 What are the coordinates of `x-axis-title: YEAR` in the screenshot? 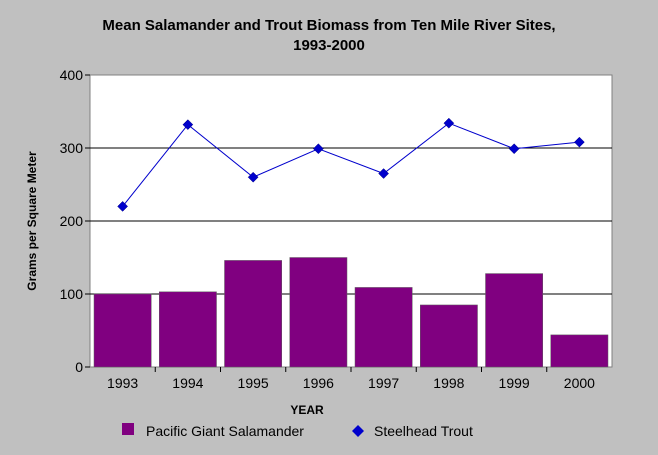 It's located at (307, 410).